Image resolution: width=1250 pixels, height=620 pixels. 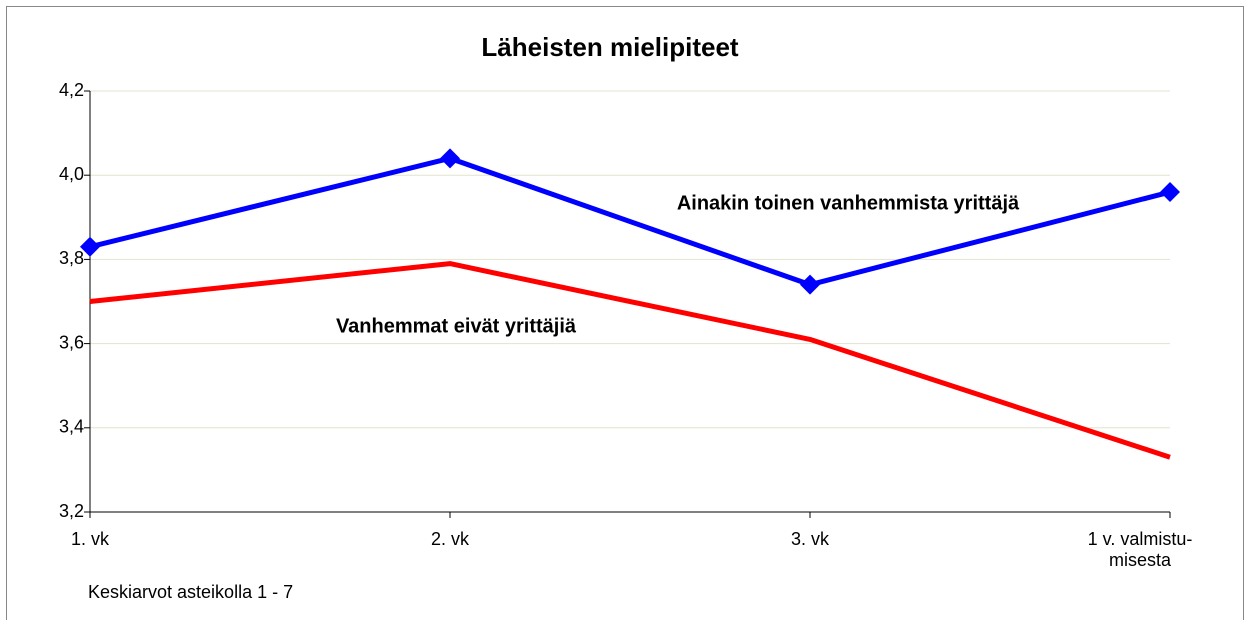 I want to click on y-tick-label: 3,8, so click(x=71, y=258).